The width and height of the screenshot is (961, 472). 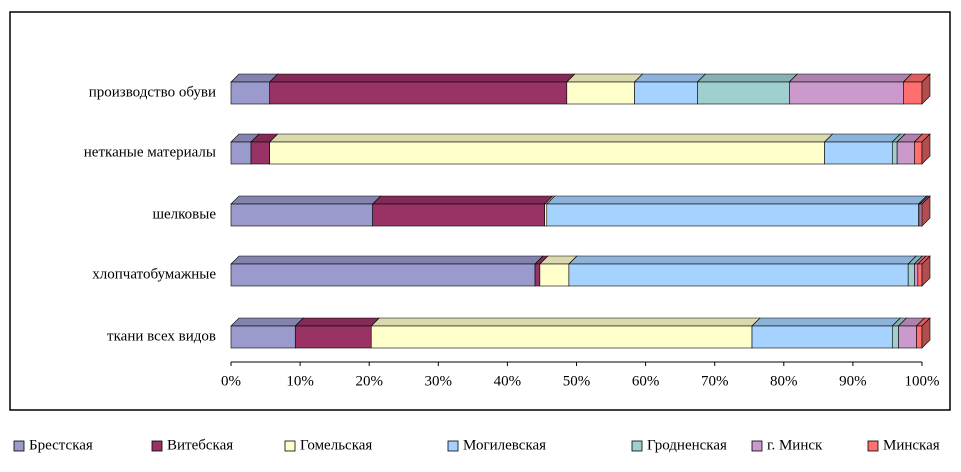 What do you see at coordinates (922, 381) in the screenshot?
I see `x-tick-label: 100%` at bounding box center [922, 381].